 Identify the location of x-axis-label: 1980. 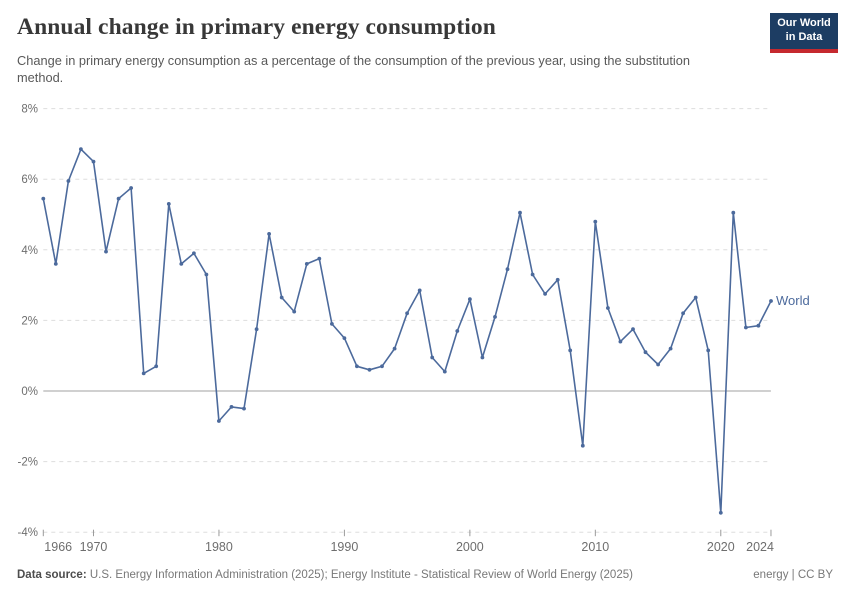
(219, 547).